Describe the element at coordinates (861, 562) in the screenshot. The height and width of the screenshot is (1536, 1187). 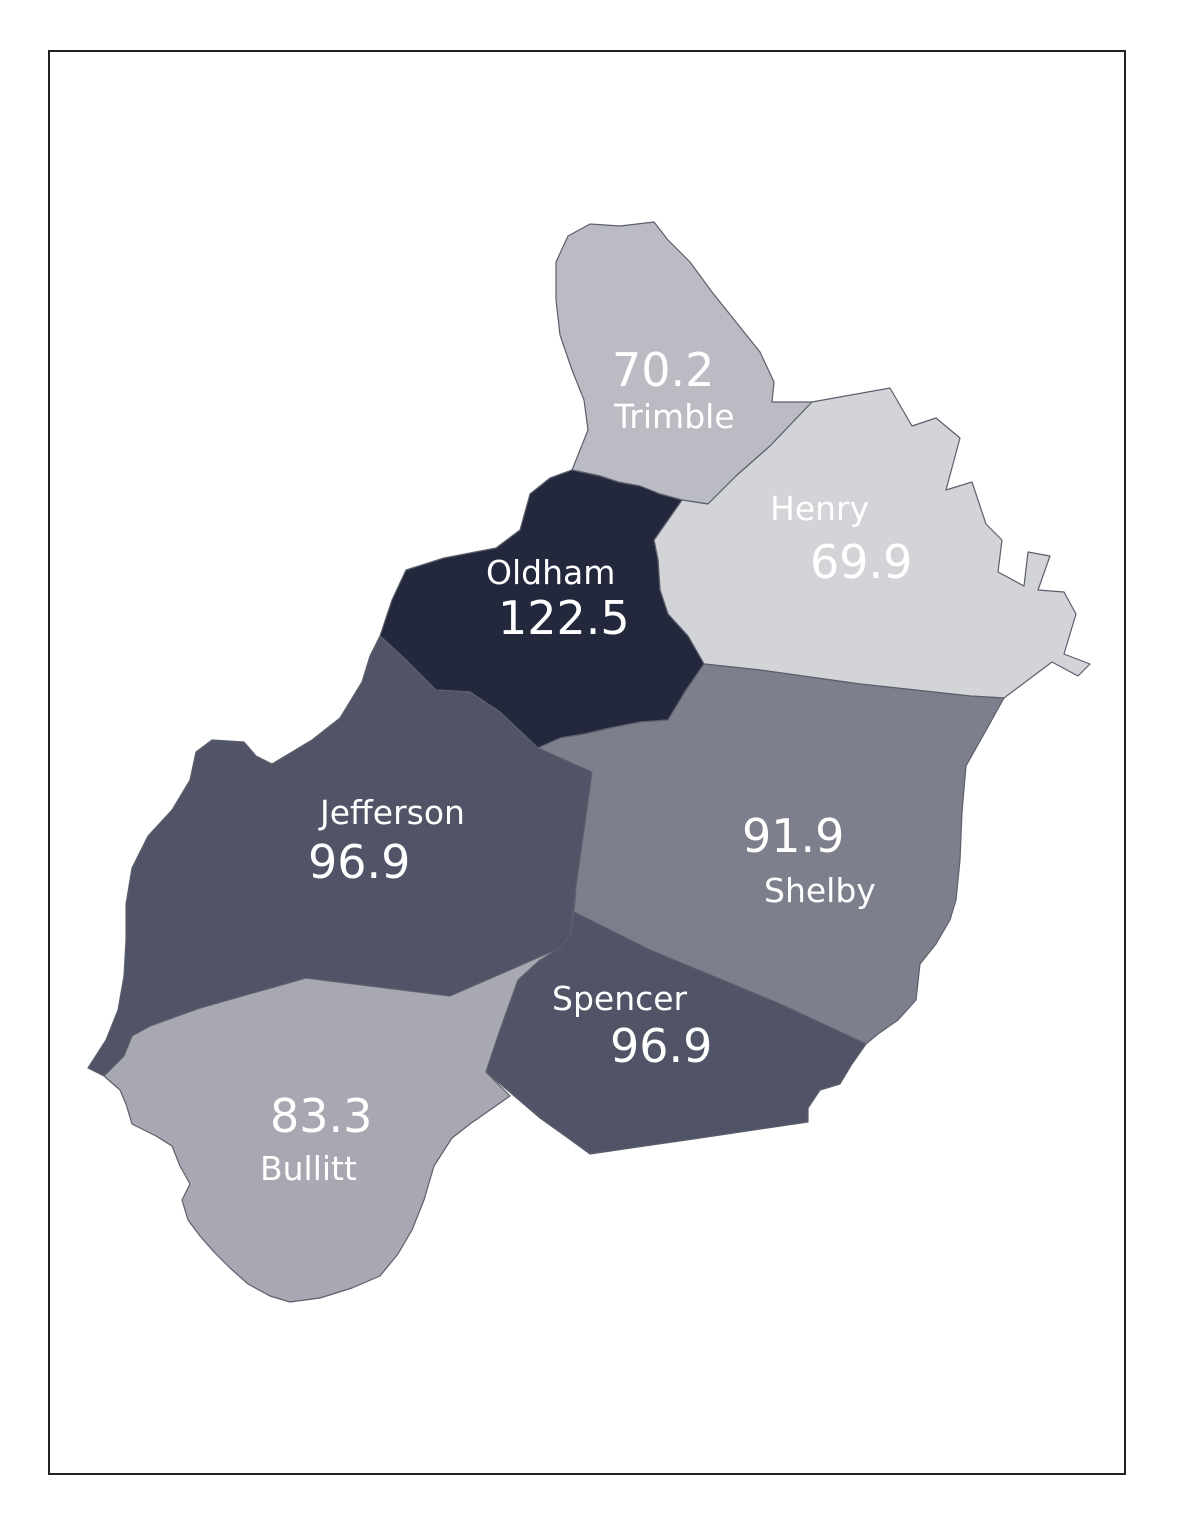
I see `henry-value: 69.9` at that location.